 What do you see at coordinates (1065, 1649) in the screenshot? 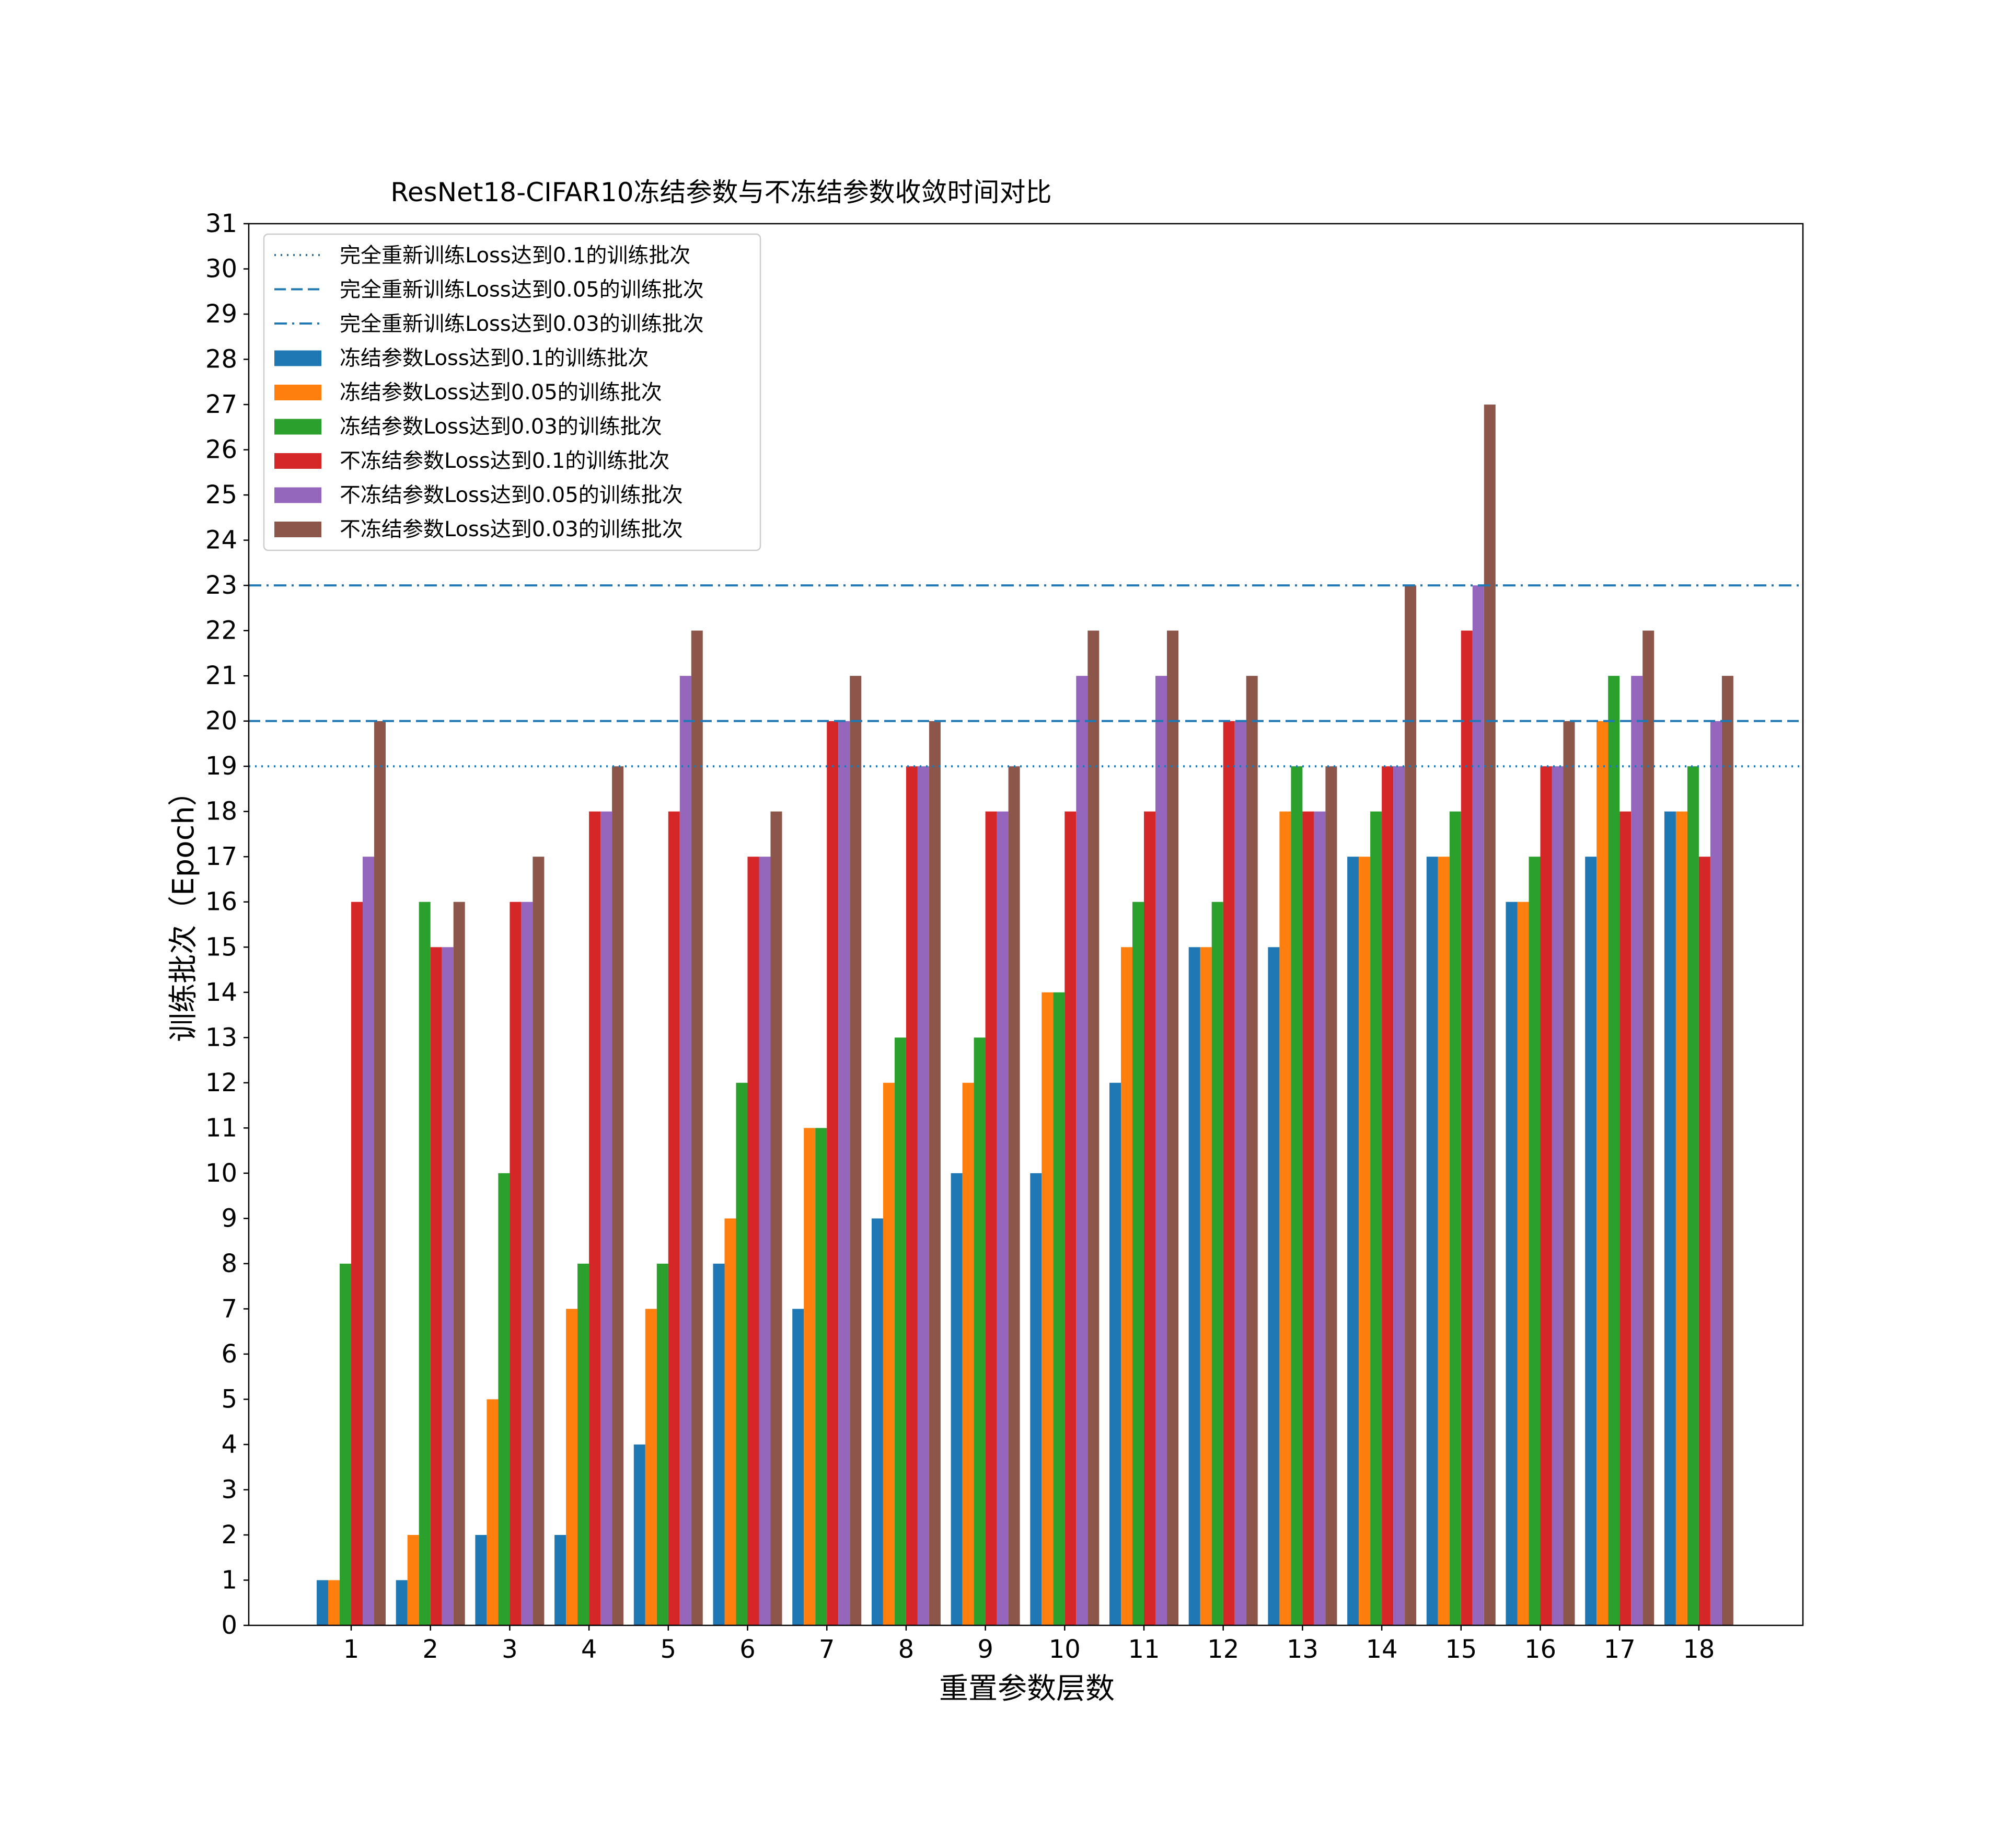
I see `x-tick-label: 10` at bounding box center [1065, 1649].